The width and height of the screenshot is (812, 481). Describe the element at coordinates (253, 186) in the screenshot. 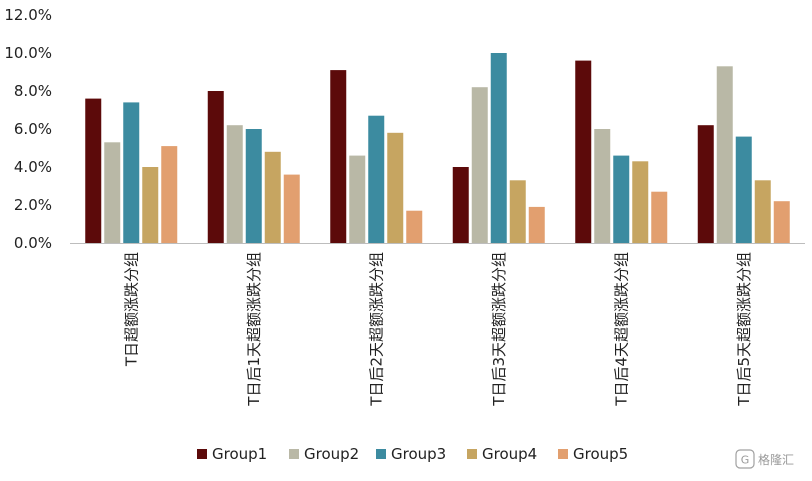

I see `bar-group3-cat2` at that location.